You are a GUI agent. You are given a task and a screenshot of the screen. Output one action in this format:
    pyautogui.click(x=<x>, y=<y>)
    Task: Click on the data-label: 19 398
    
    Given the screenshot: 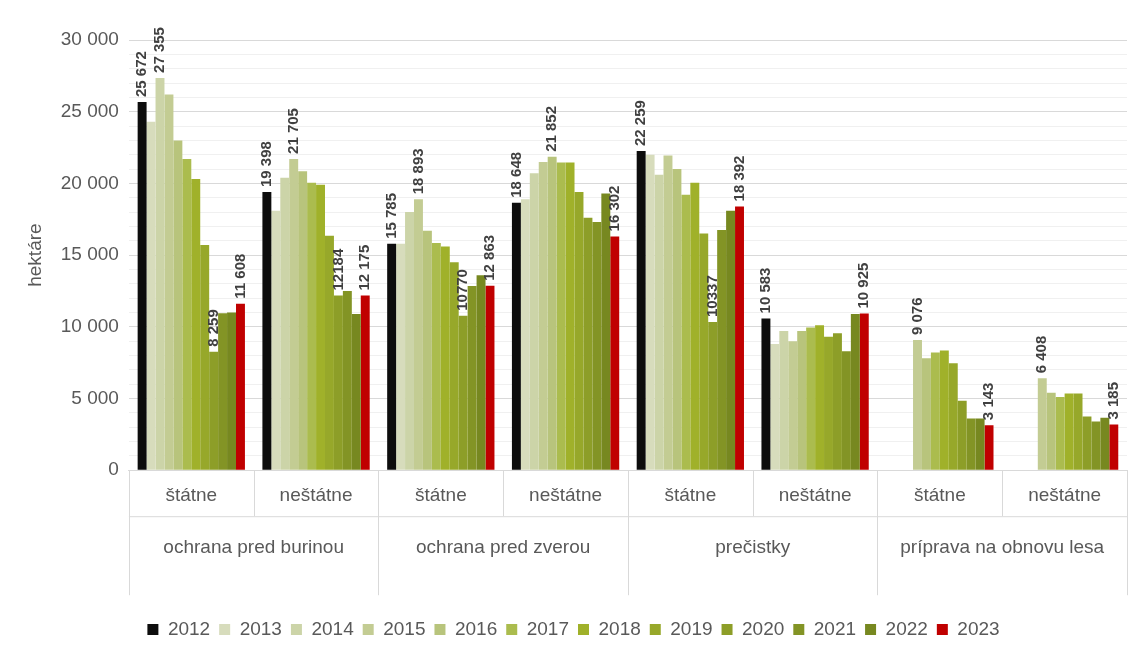 What is the action you would take?
    pyautogui.click(x=266, y=164)
    